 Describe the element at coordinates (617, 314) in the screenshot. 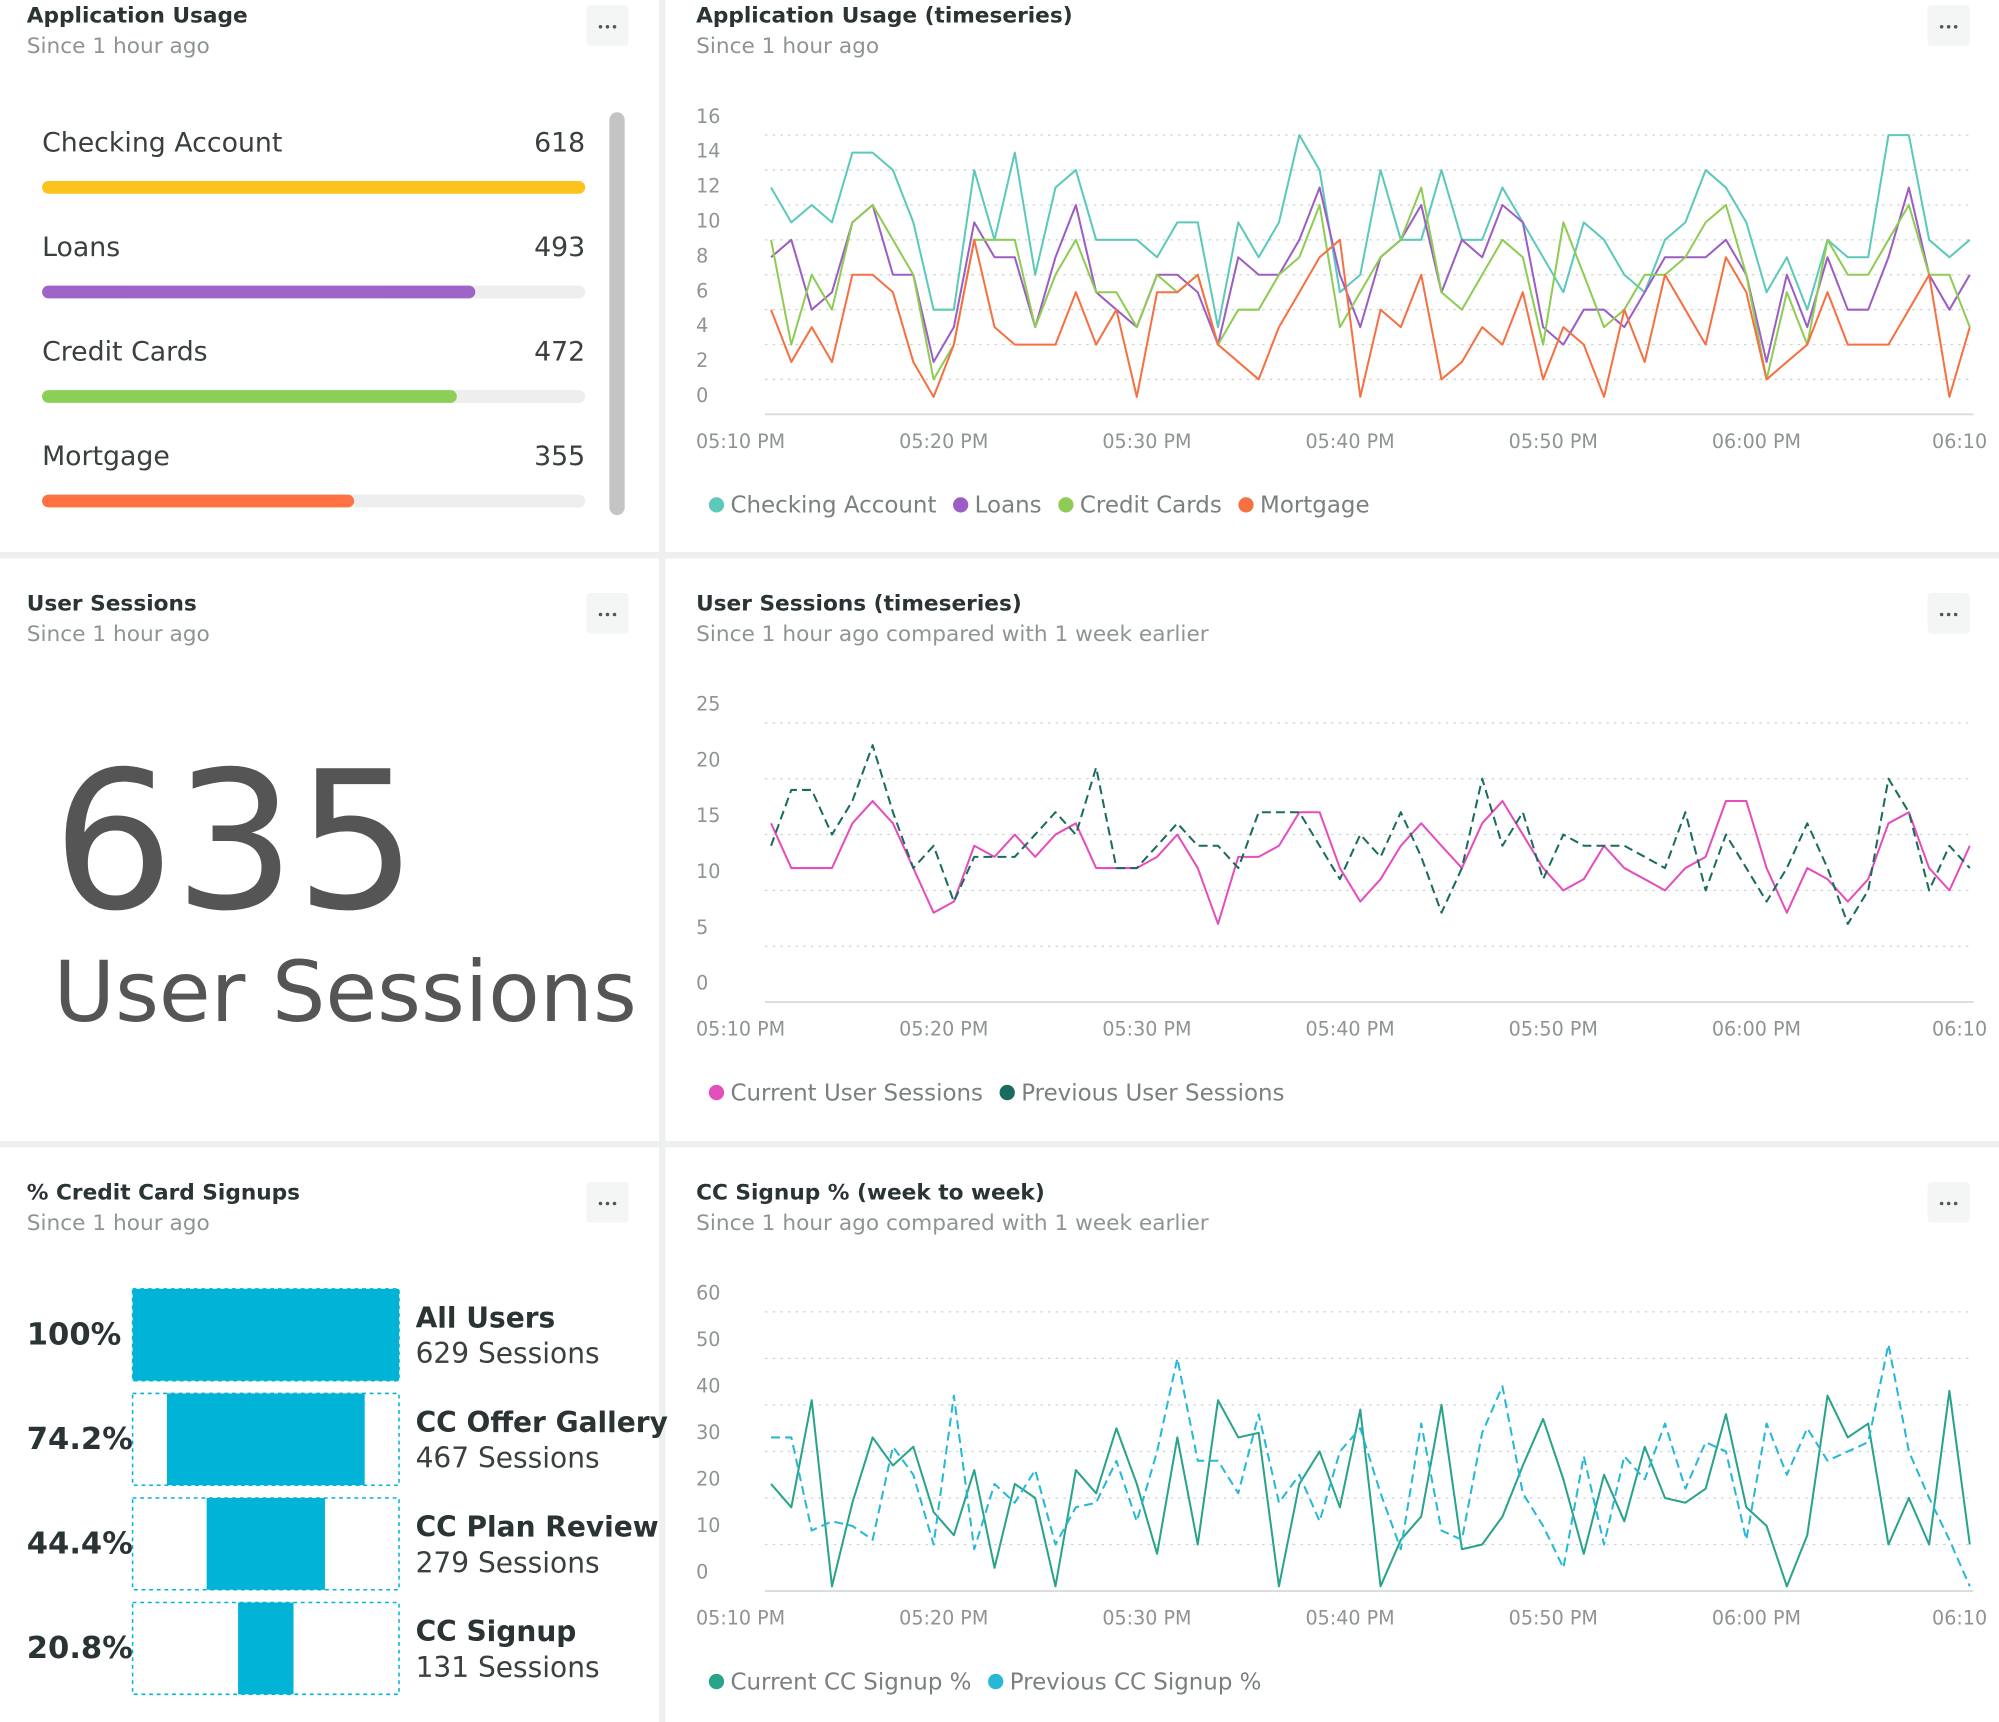

I see `scrollbar` at that location.